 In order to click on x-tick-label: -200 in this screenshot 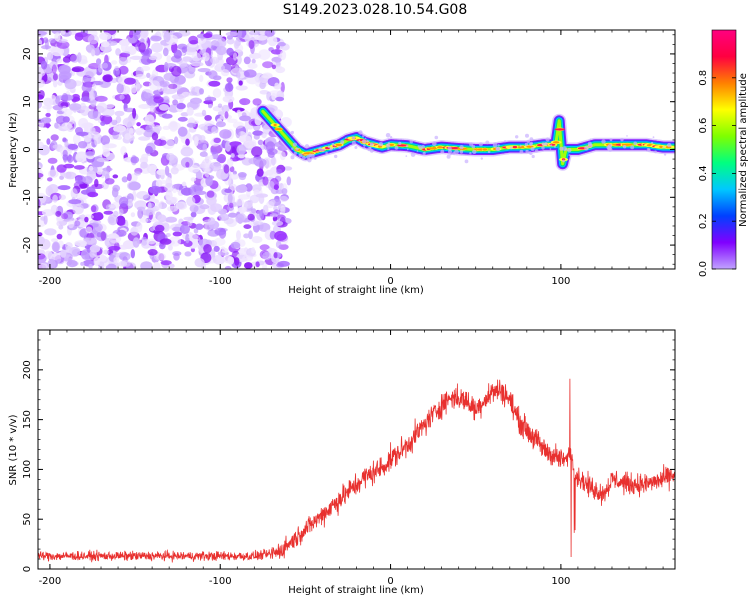, I will do `click(50, 281)`.